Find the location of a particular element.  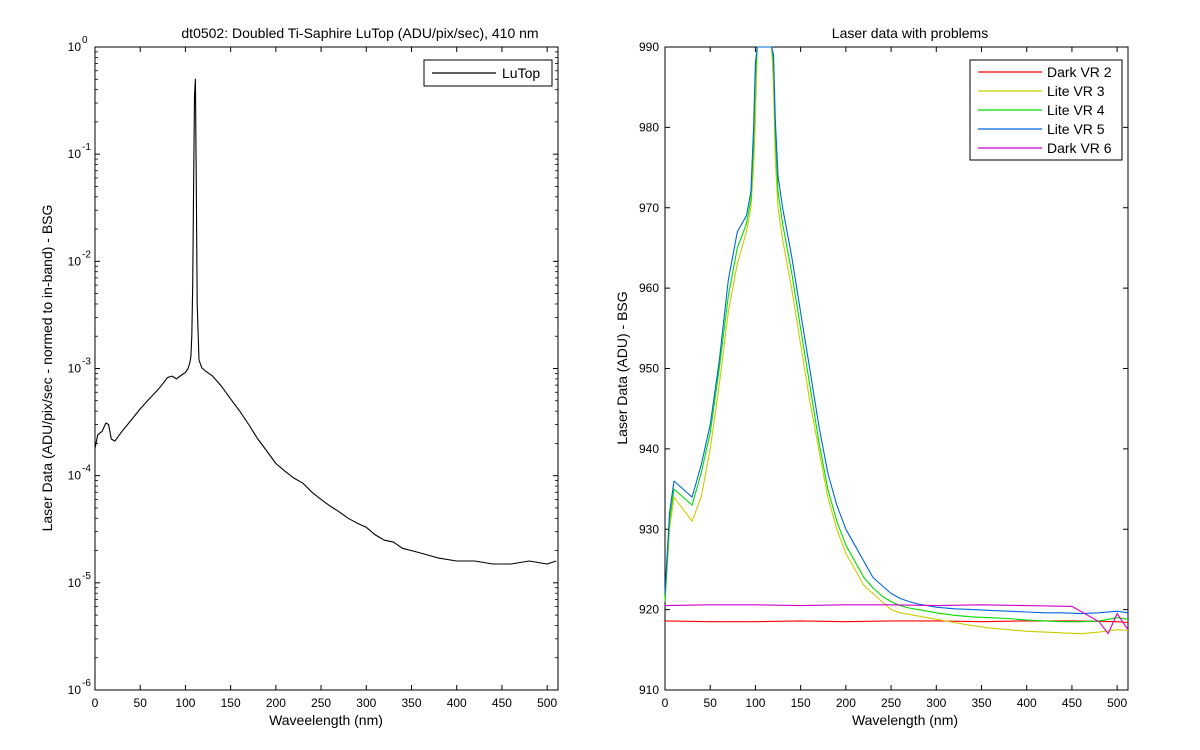

right-ytick-label-970: 970 is located at coordinates (649, 208).